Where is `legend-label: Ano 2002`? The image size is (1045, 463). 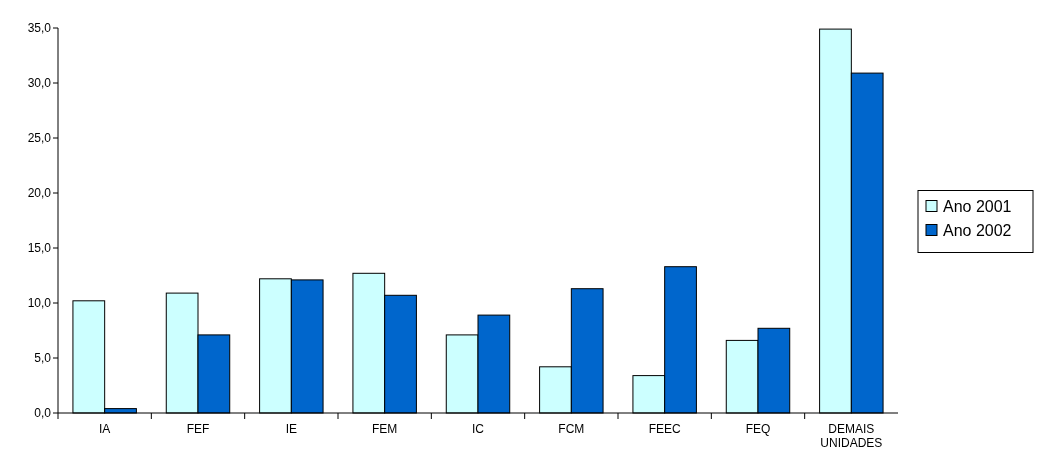 legend-label: Ano 2002 is located at coordinates (977, 231).